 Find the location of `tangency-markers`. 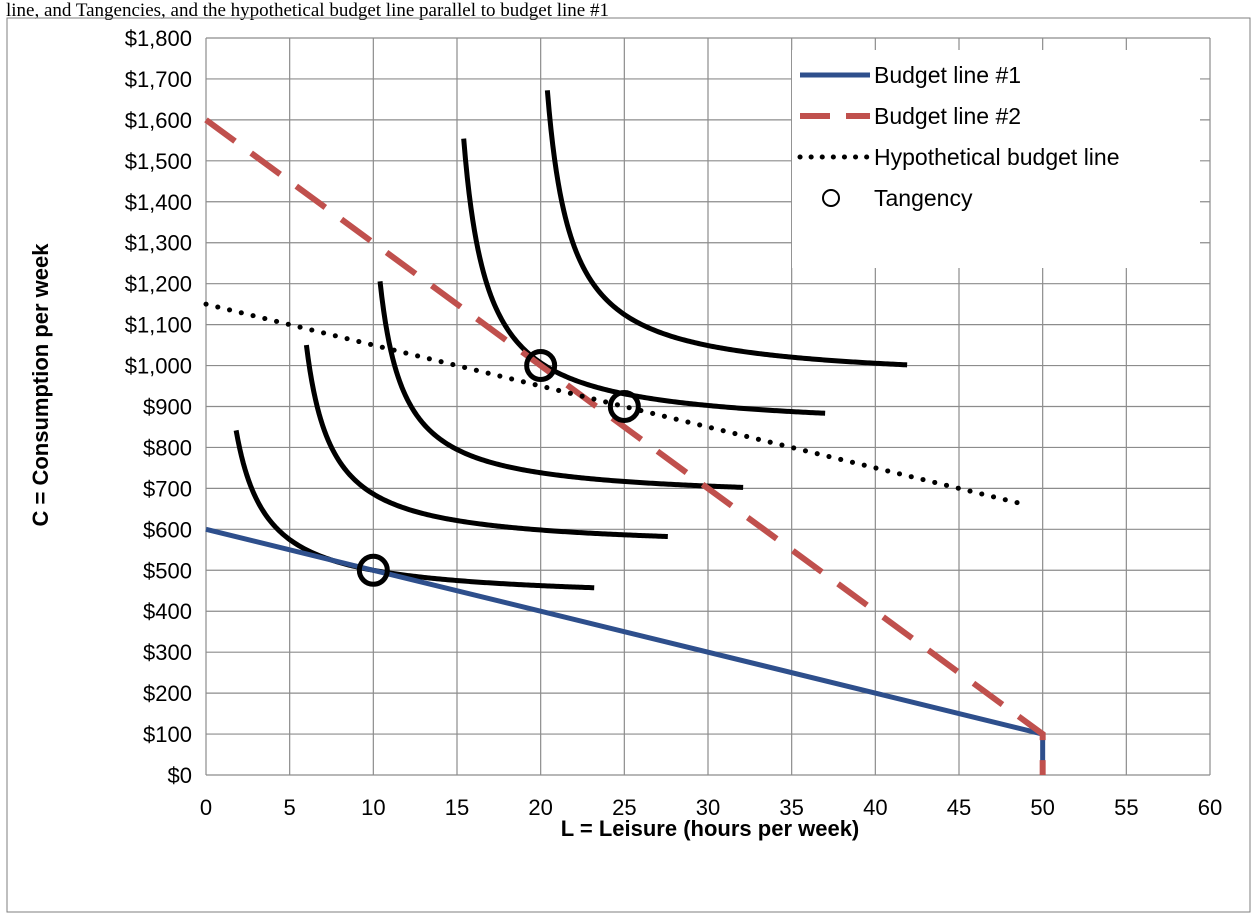

tangency-markers is located at coordinates (498, 468).